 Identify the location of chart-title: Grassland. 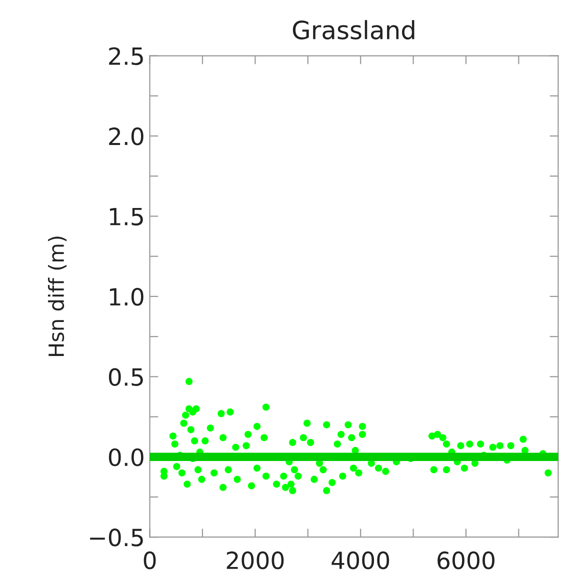
(353, 30).